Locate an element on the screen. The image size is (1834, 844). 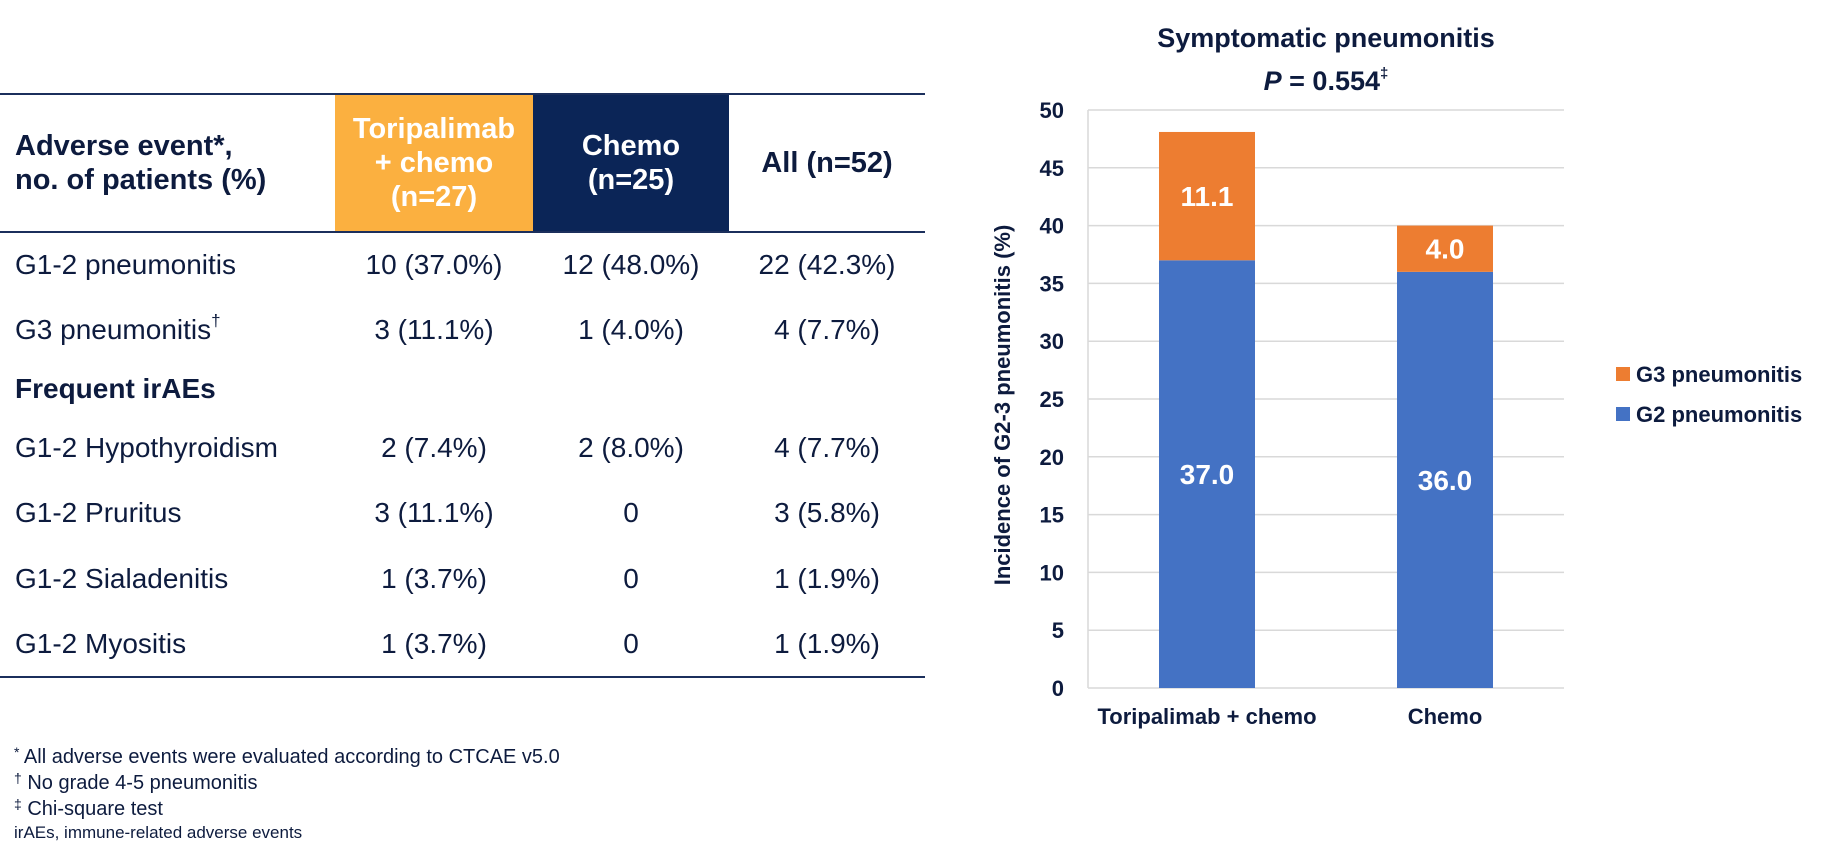
row-label-text: G3 pneumonitis is located at coordinates (113, 330).